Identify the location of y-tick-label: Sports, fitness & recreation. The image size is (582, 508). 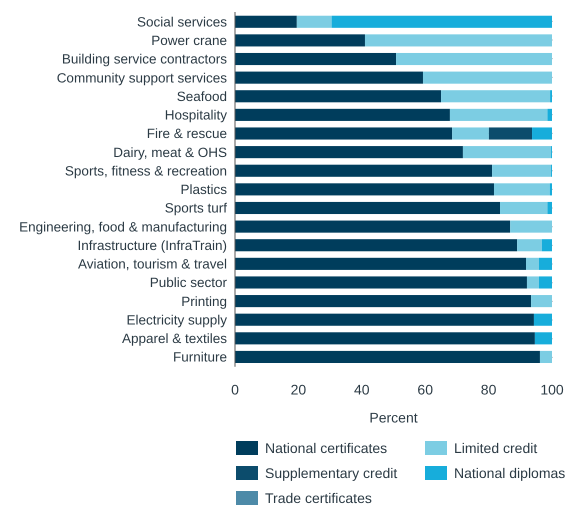
(145, 170).